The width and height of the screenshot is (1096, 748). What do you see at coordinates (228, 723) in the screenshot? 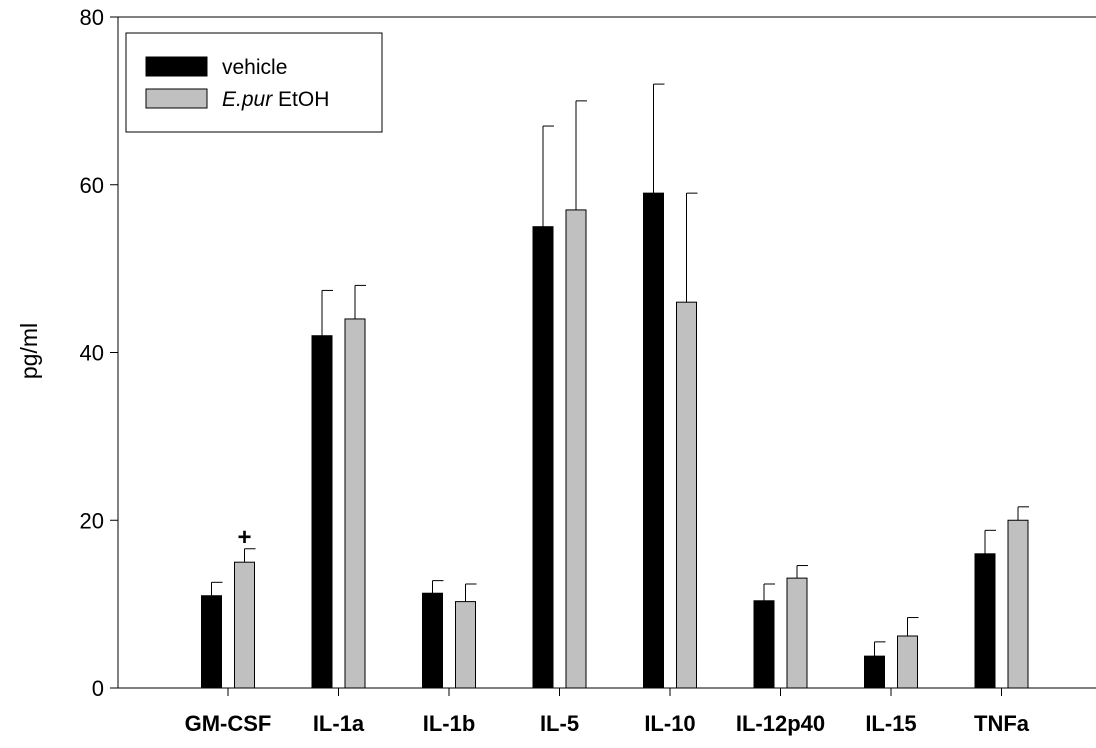
I see `x-tick-label-gm-csf: GM-CSF` at bounding box center [228, 723].